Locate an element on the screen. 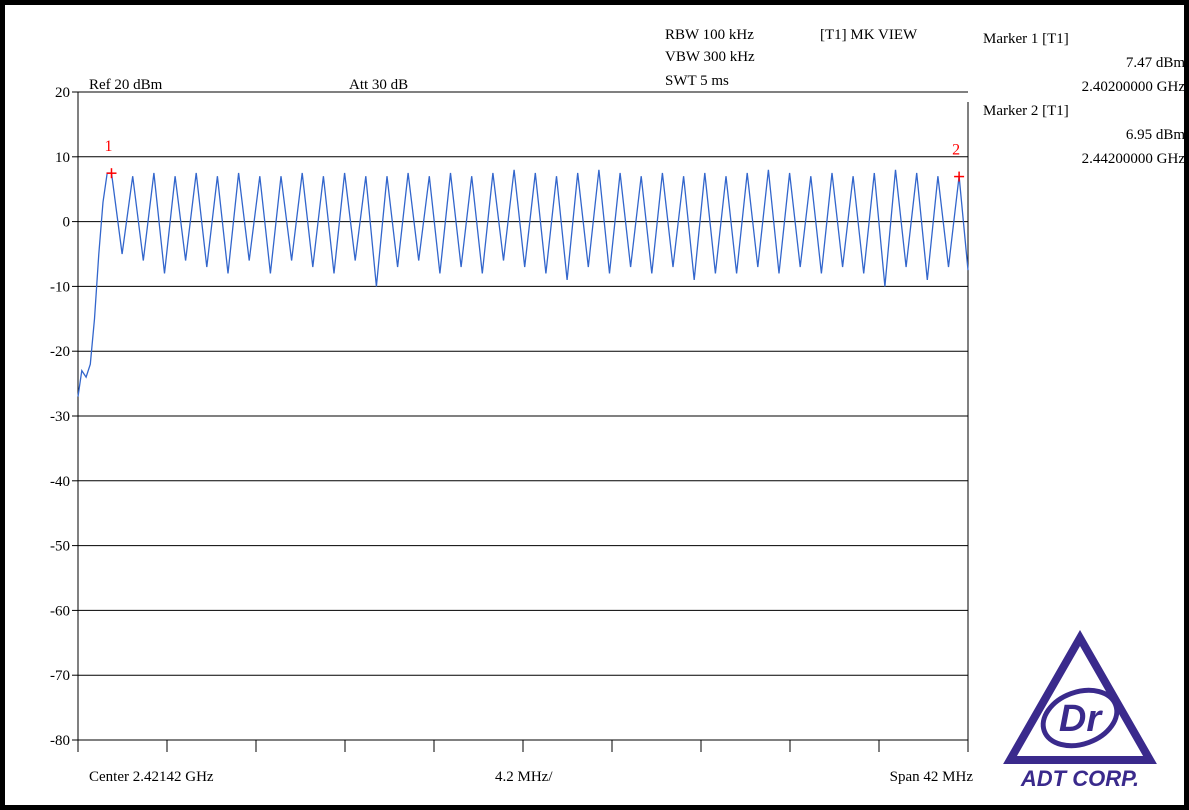  marker-1-title: Marker 1 [T1] is located at coordinates (1026, 39).